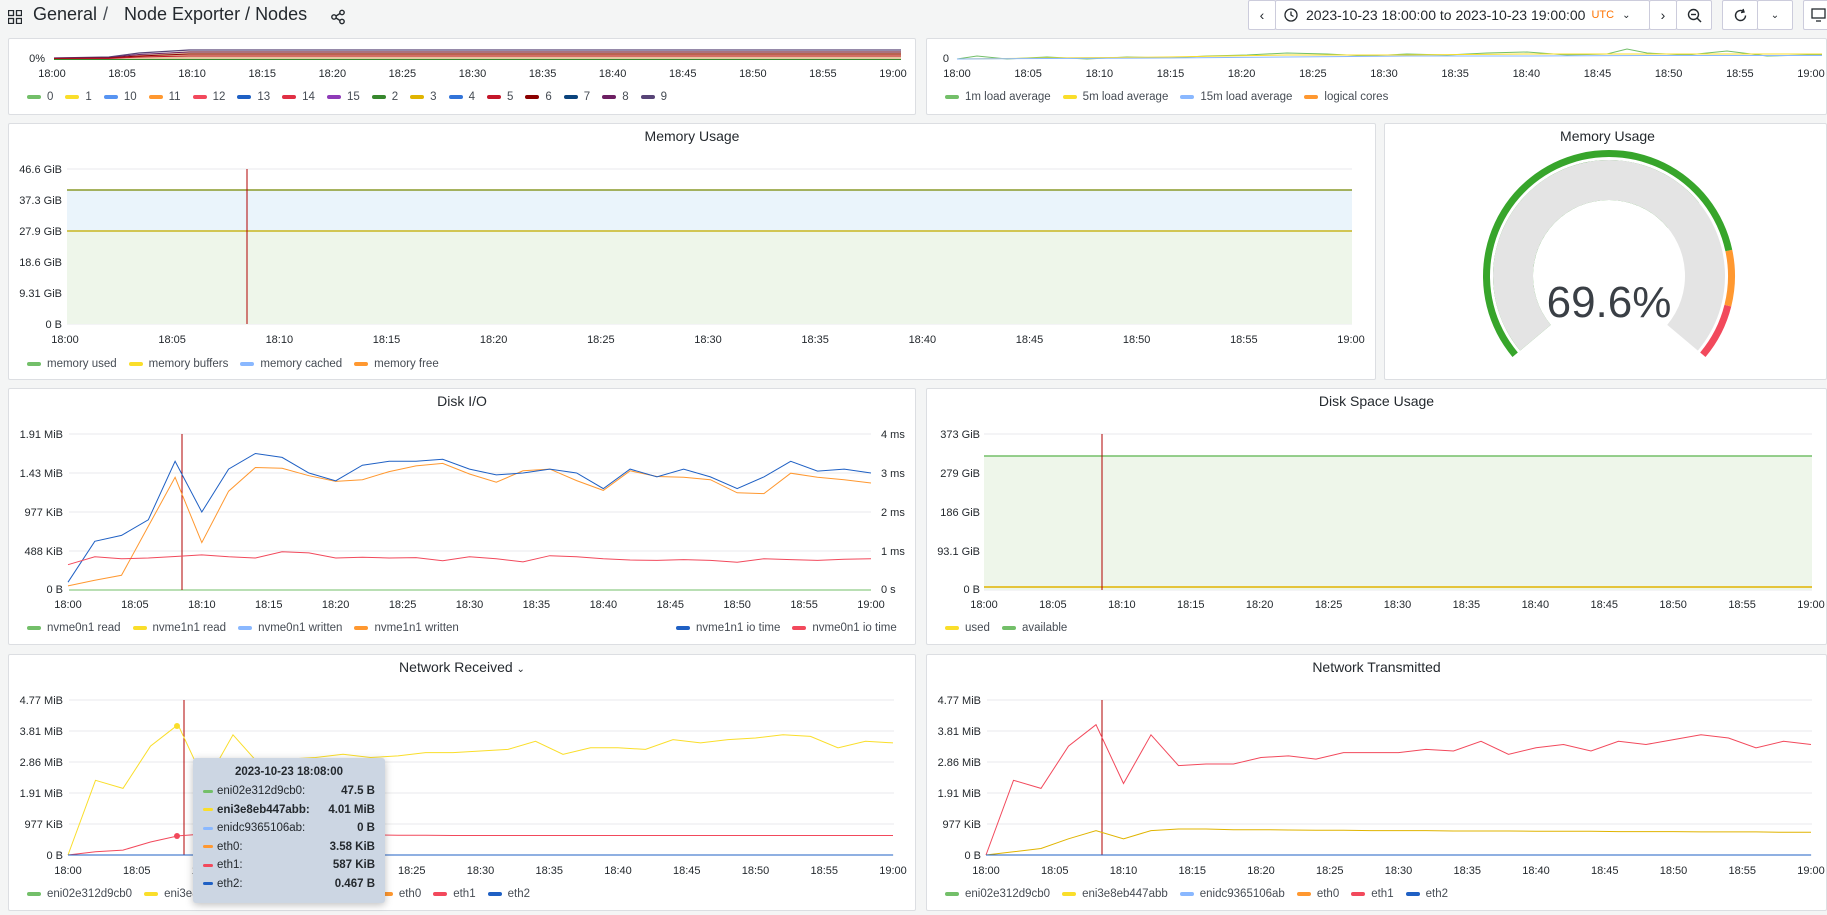 Image resolution: width=1827 pixels, height=915 pixels. I want to click on cpu-series-line, so click(477, 57).